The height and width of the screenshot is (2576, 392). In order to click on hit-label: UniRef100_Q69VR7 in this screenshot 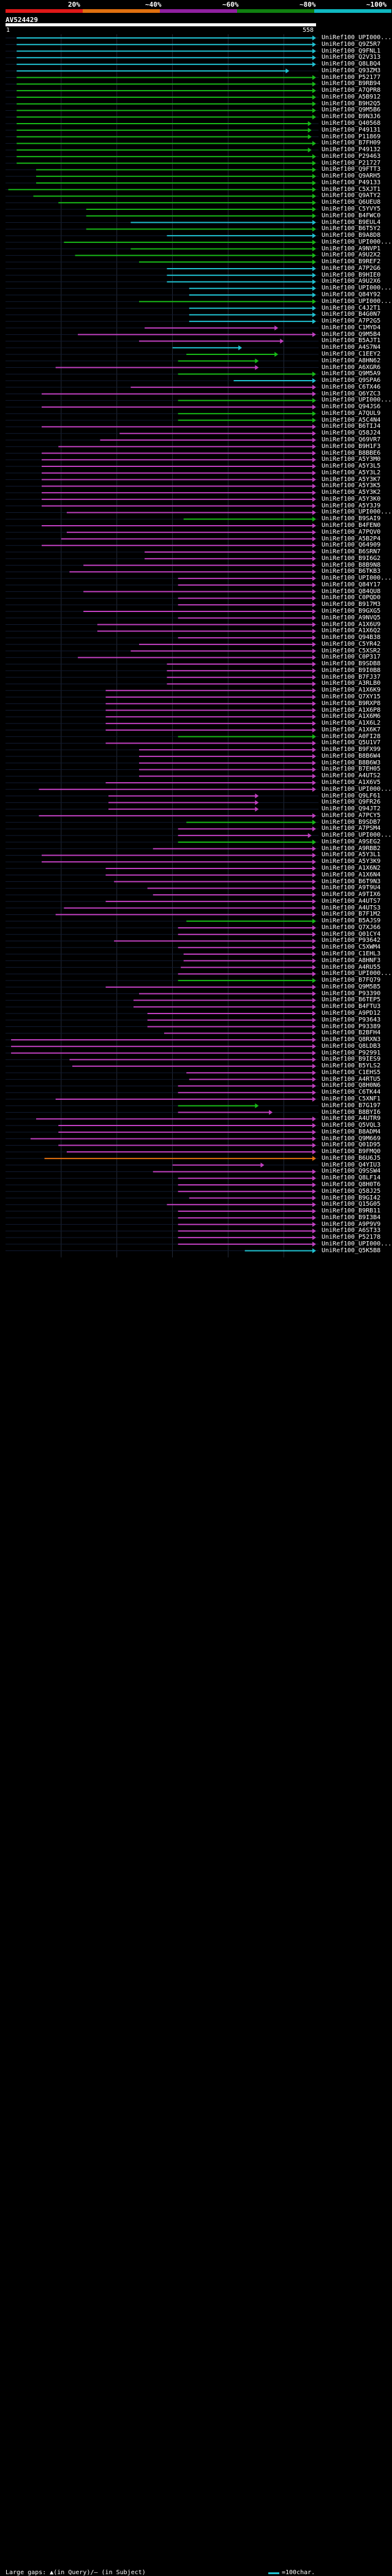, I will do `click(352, 439)`.